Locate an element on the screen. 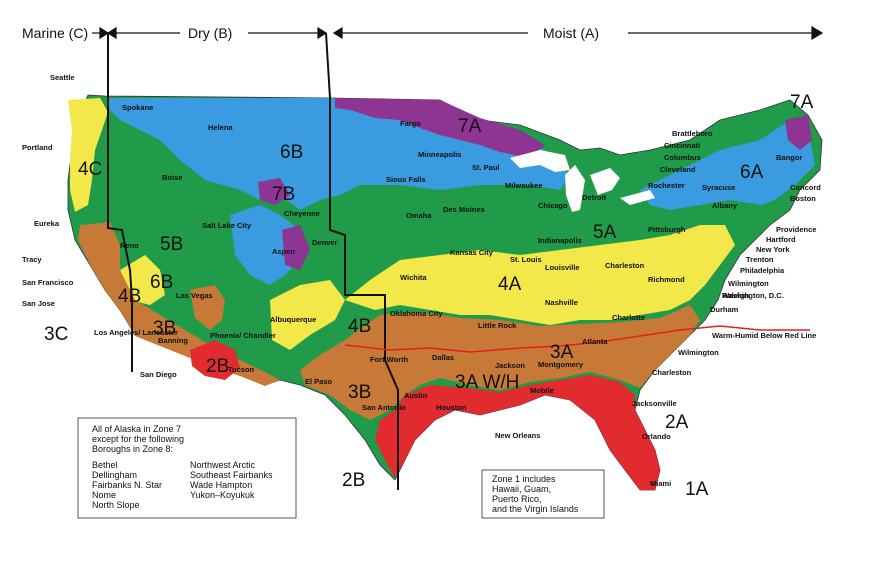 The width and height of the screenshot is (881, 581). city-label: Omaha is located at coordinates (419, 215).